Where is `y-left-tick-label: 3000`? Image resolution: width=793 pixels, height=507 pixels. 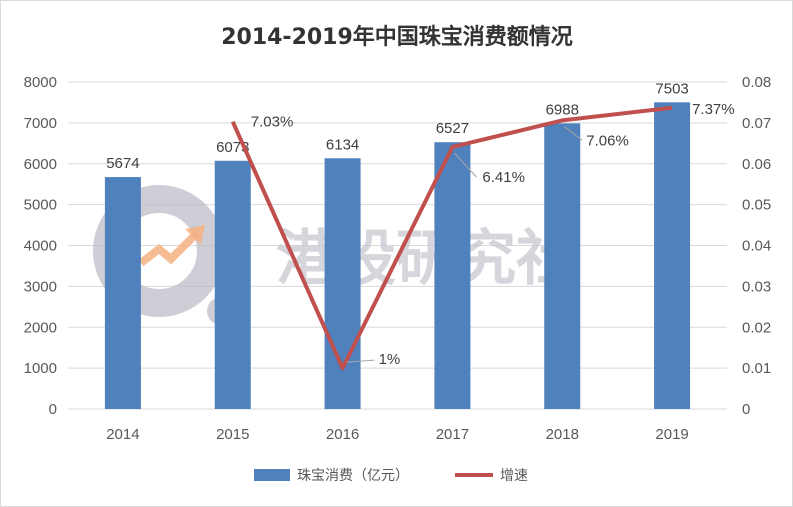 y-left-tick-label: 3000 is located at coordinates (40, 286).